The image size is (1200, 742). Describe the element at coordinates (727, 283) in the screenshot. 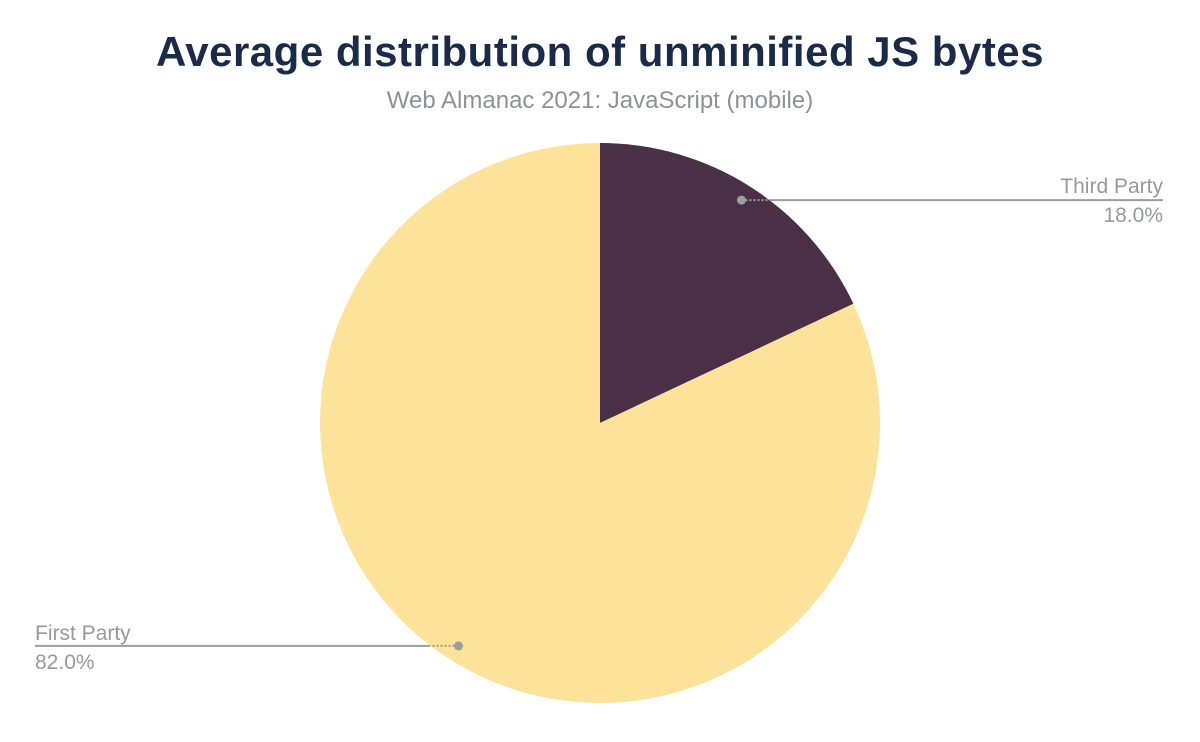

I see `pie-slice-third-party` at that location.